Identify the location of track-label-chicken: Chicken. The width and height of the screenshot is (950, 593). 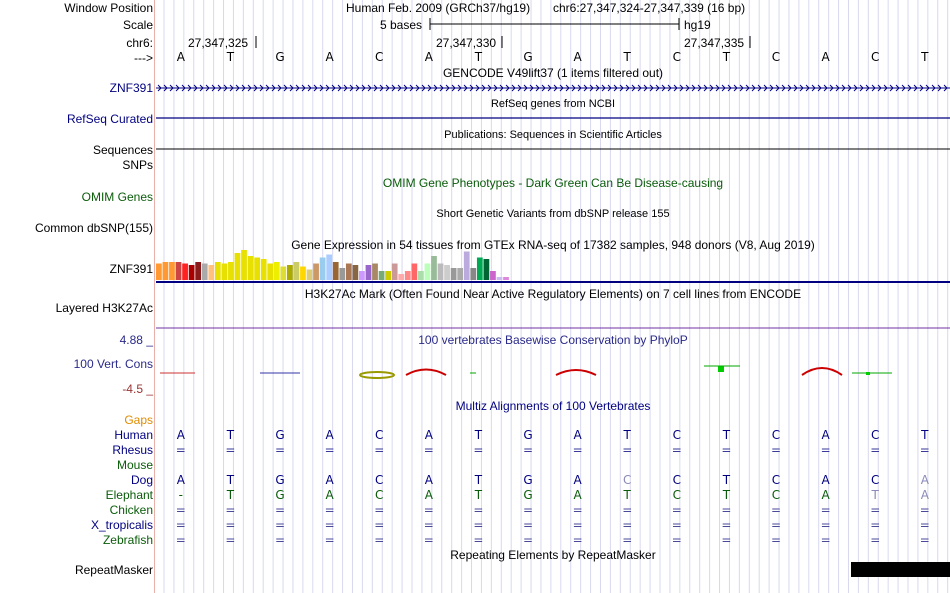
(131, 510).